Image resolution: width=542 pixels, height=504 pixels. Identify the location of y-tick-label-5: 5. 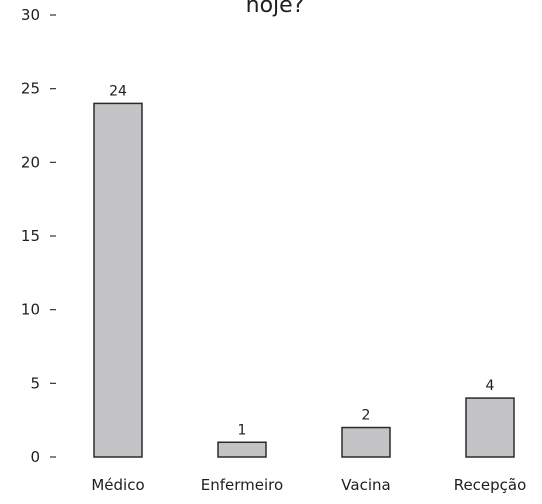
(35, 383).